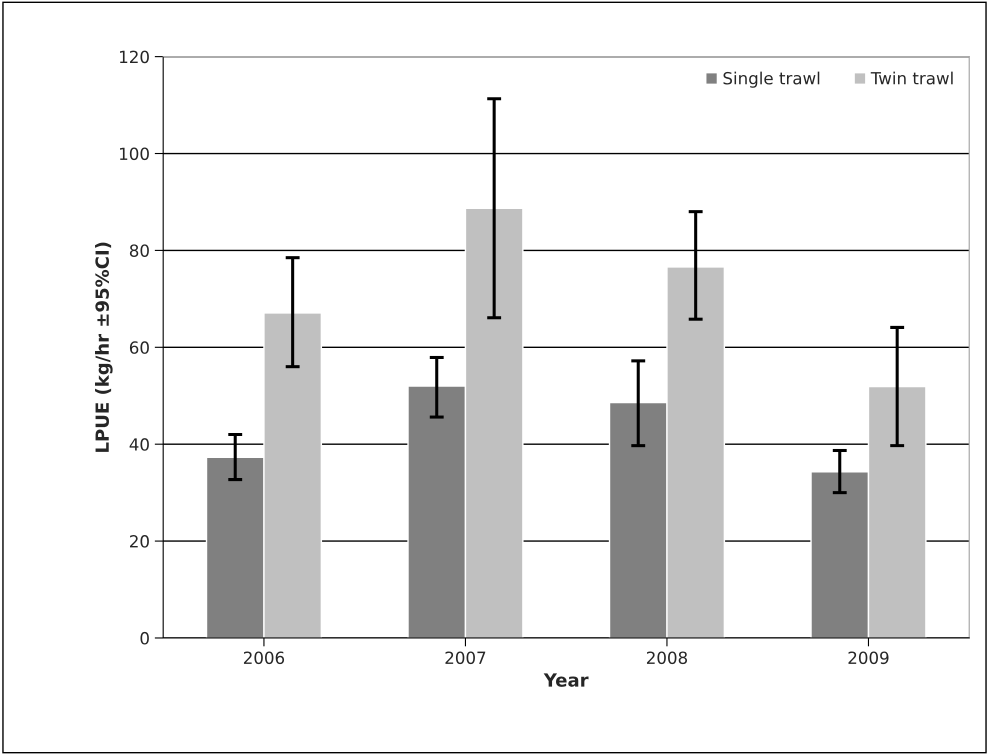 The width and height of the screenshot is (989, 755). What do you see at coordinates (264, 657) in the screenshot?
I see `x-tick-label: 2006` at bounding box center [264, 657].